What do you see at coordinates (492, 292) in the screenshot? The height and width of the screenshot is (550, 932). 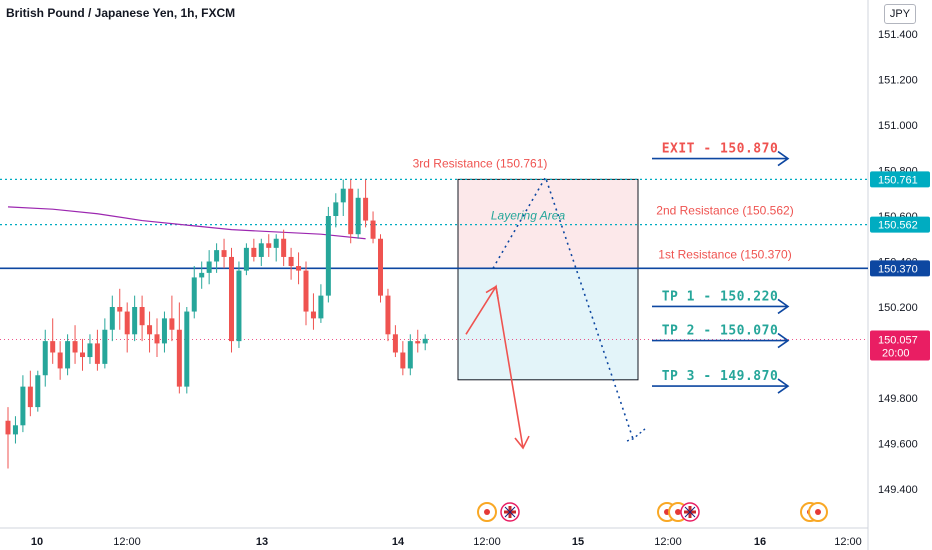 I see `projection-head-red-up` at bounding box center [492, 292].